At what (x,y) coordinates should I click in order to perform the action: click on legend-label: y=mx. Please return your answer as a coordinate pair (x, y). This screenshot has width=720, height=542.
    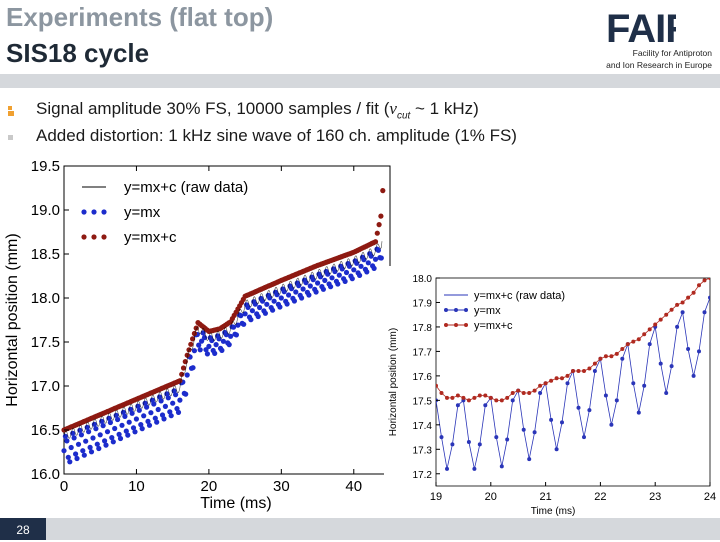
    Looking at the image, I should click on (142, 212).